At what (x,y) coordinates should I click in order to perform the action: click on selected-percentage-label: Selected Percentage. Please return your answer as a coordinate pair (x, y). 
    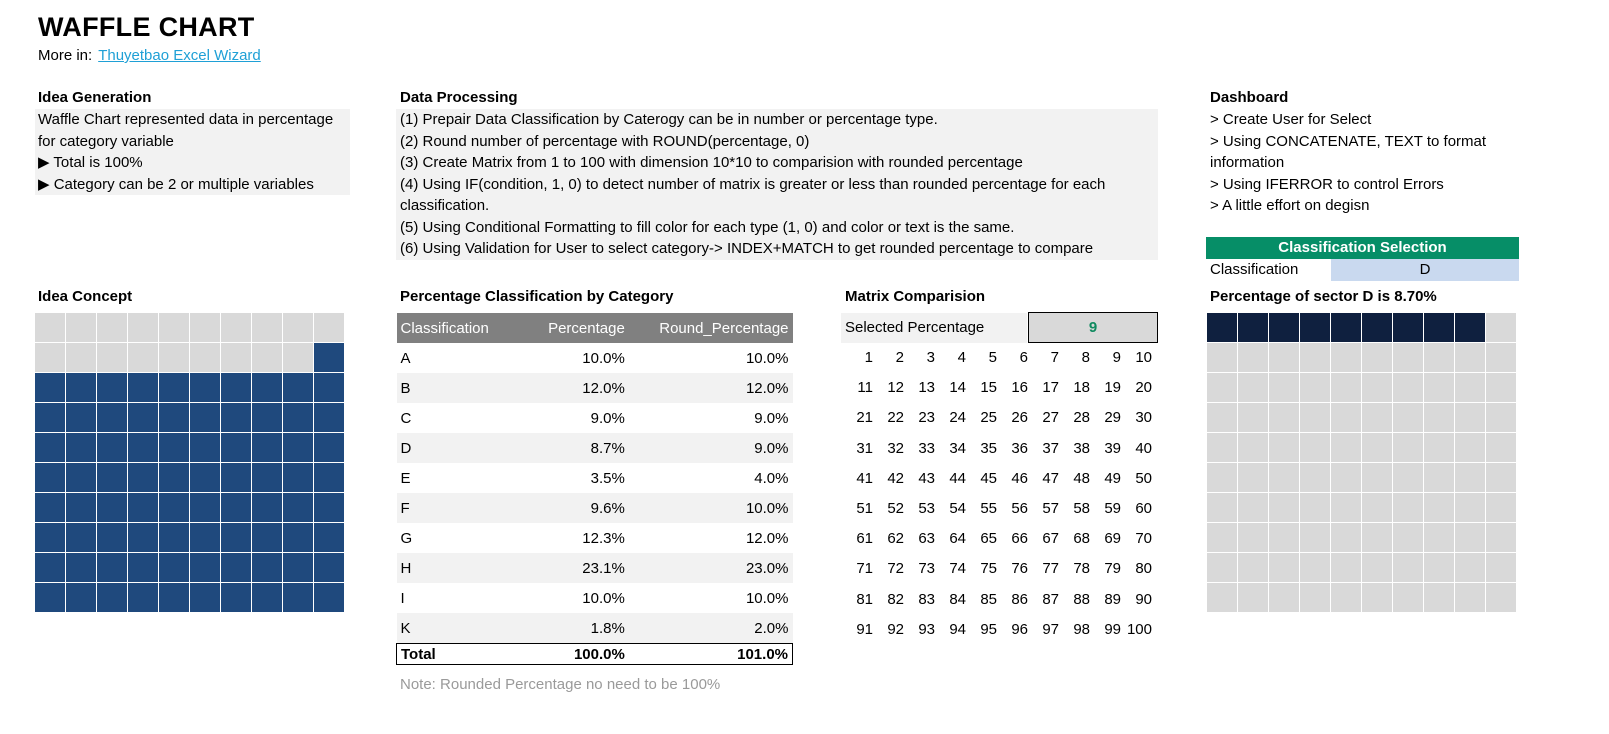
    Looking at the image, I should click on (915, 327).